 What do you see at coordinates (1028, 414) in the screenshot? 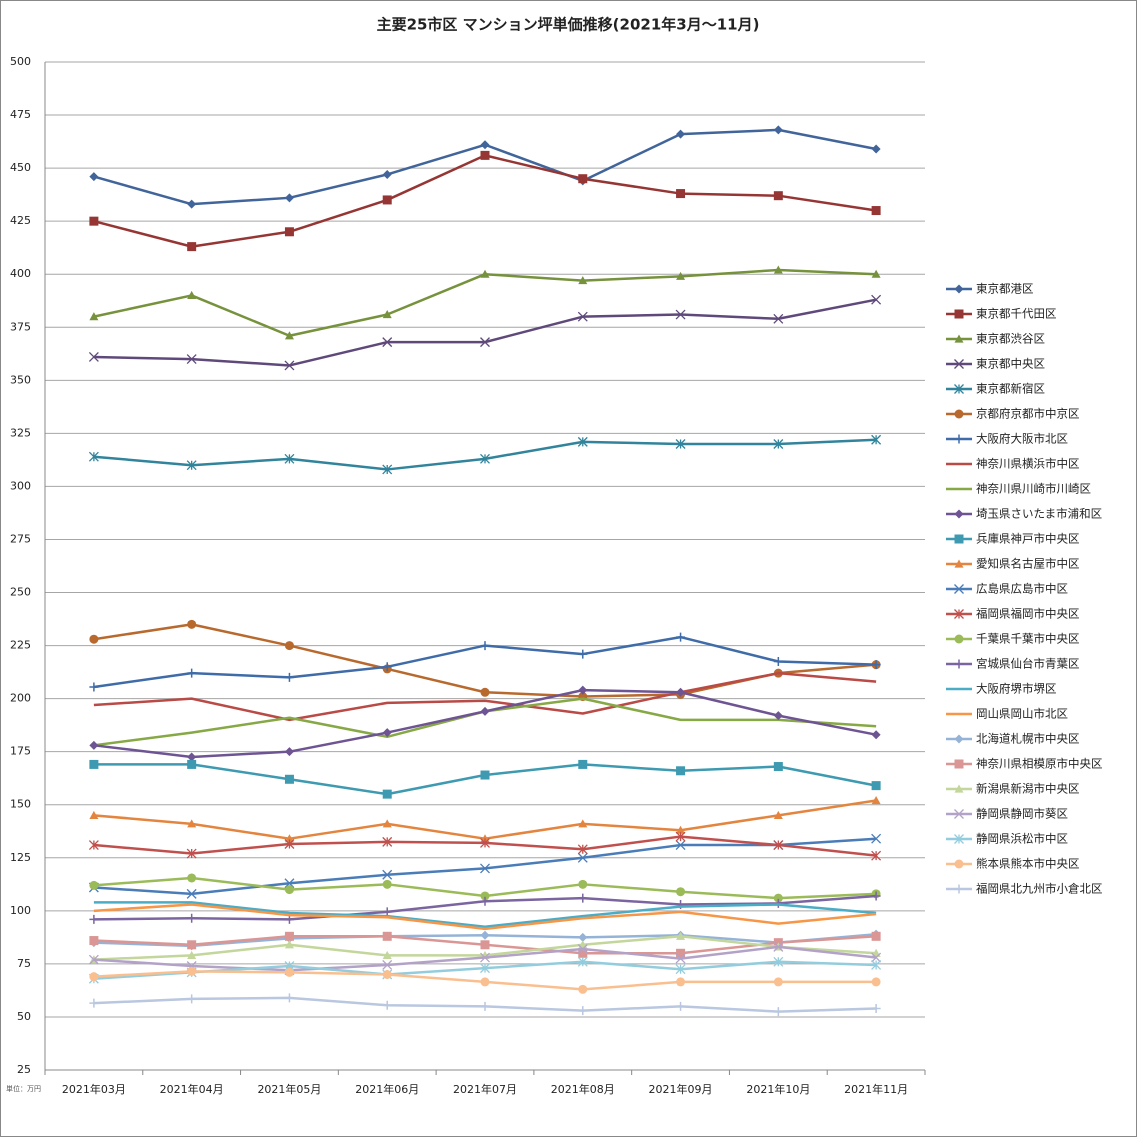
I see `legend-label: 京都府京都市中京区` at bounding box center [1028, 414].